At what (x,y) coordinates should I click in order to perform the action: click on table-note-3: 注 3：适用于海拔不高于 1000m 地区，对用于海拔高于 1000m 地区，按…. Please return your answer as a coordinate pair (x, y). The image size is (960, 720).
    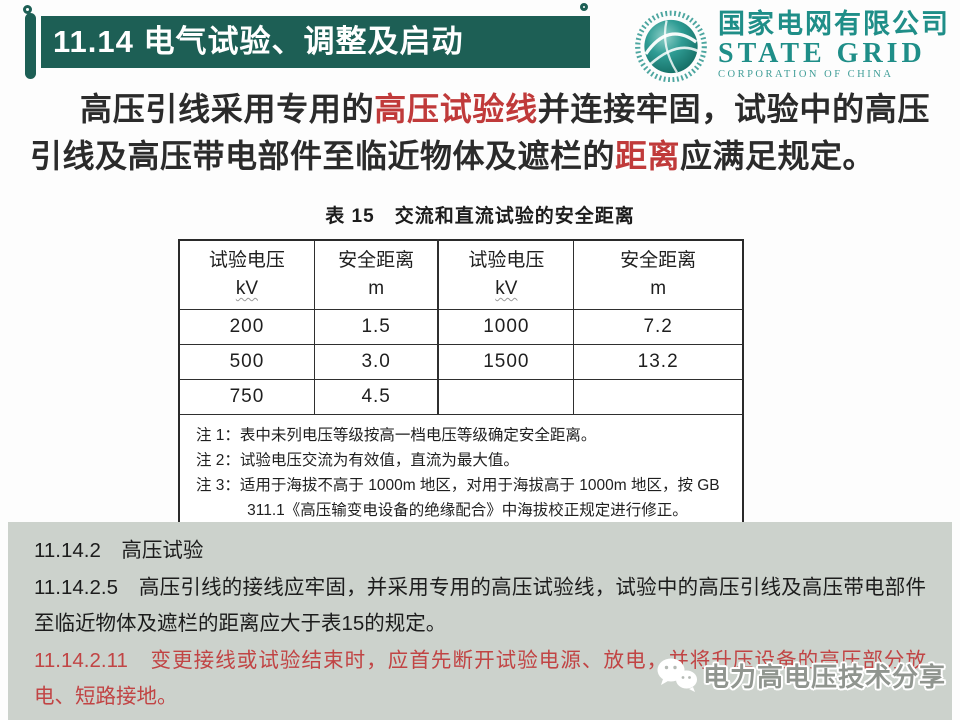
    Looking at the image, I should click on (458, 498).